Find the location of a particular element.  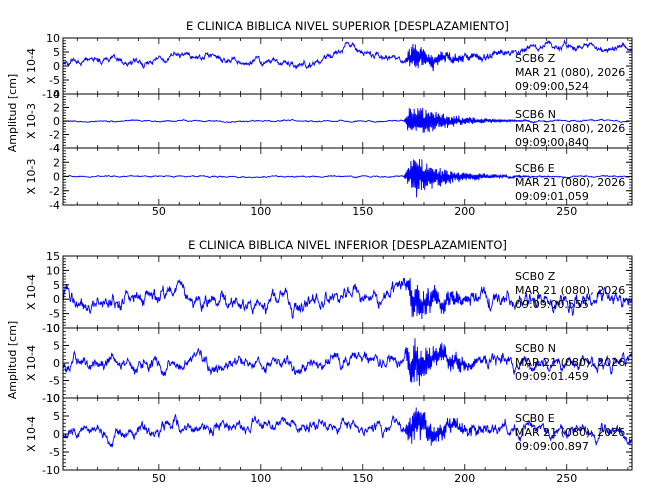

y-tick-label: 15 is located at coordinates (53, 256).